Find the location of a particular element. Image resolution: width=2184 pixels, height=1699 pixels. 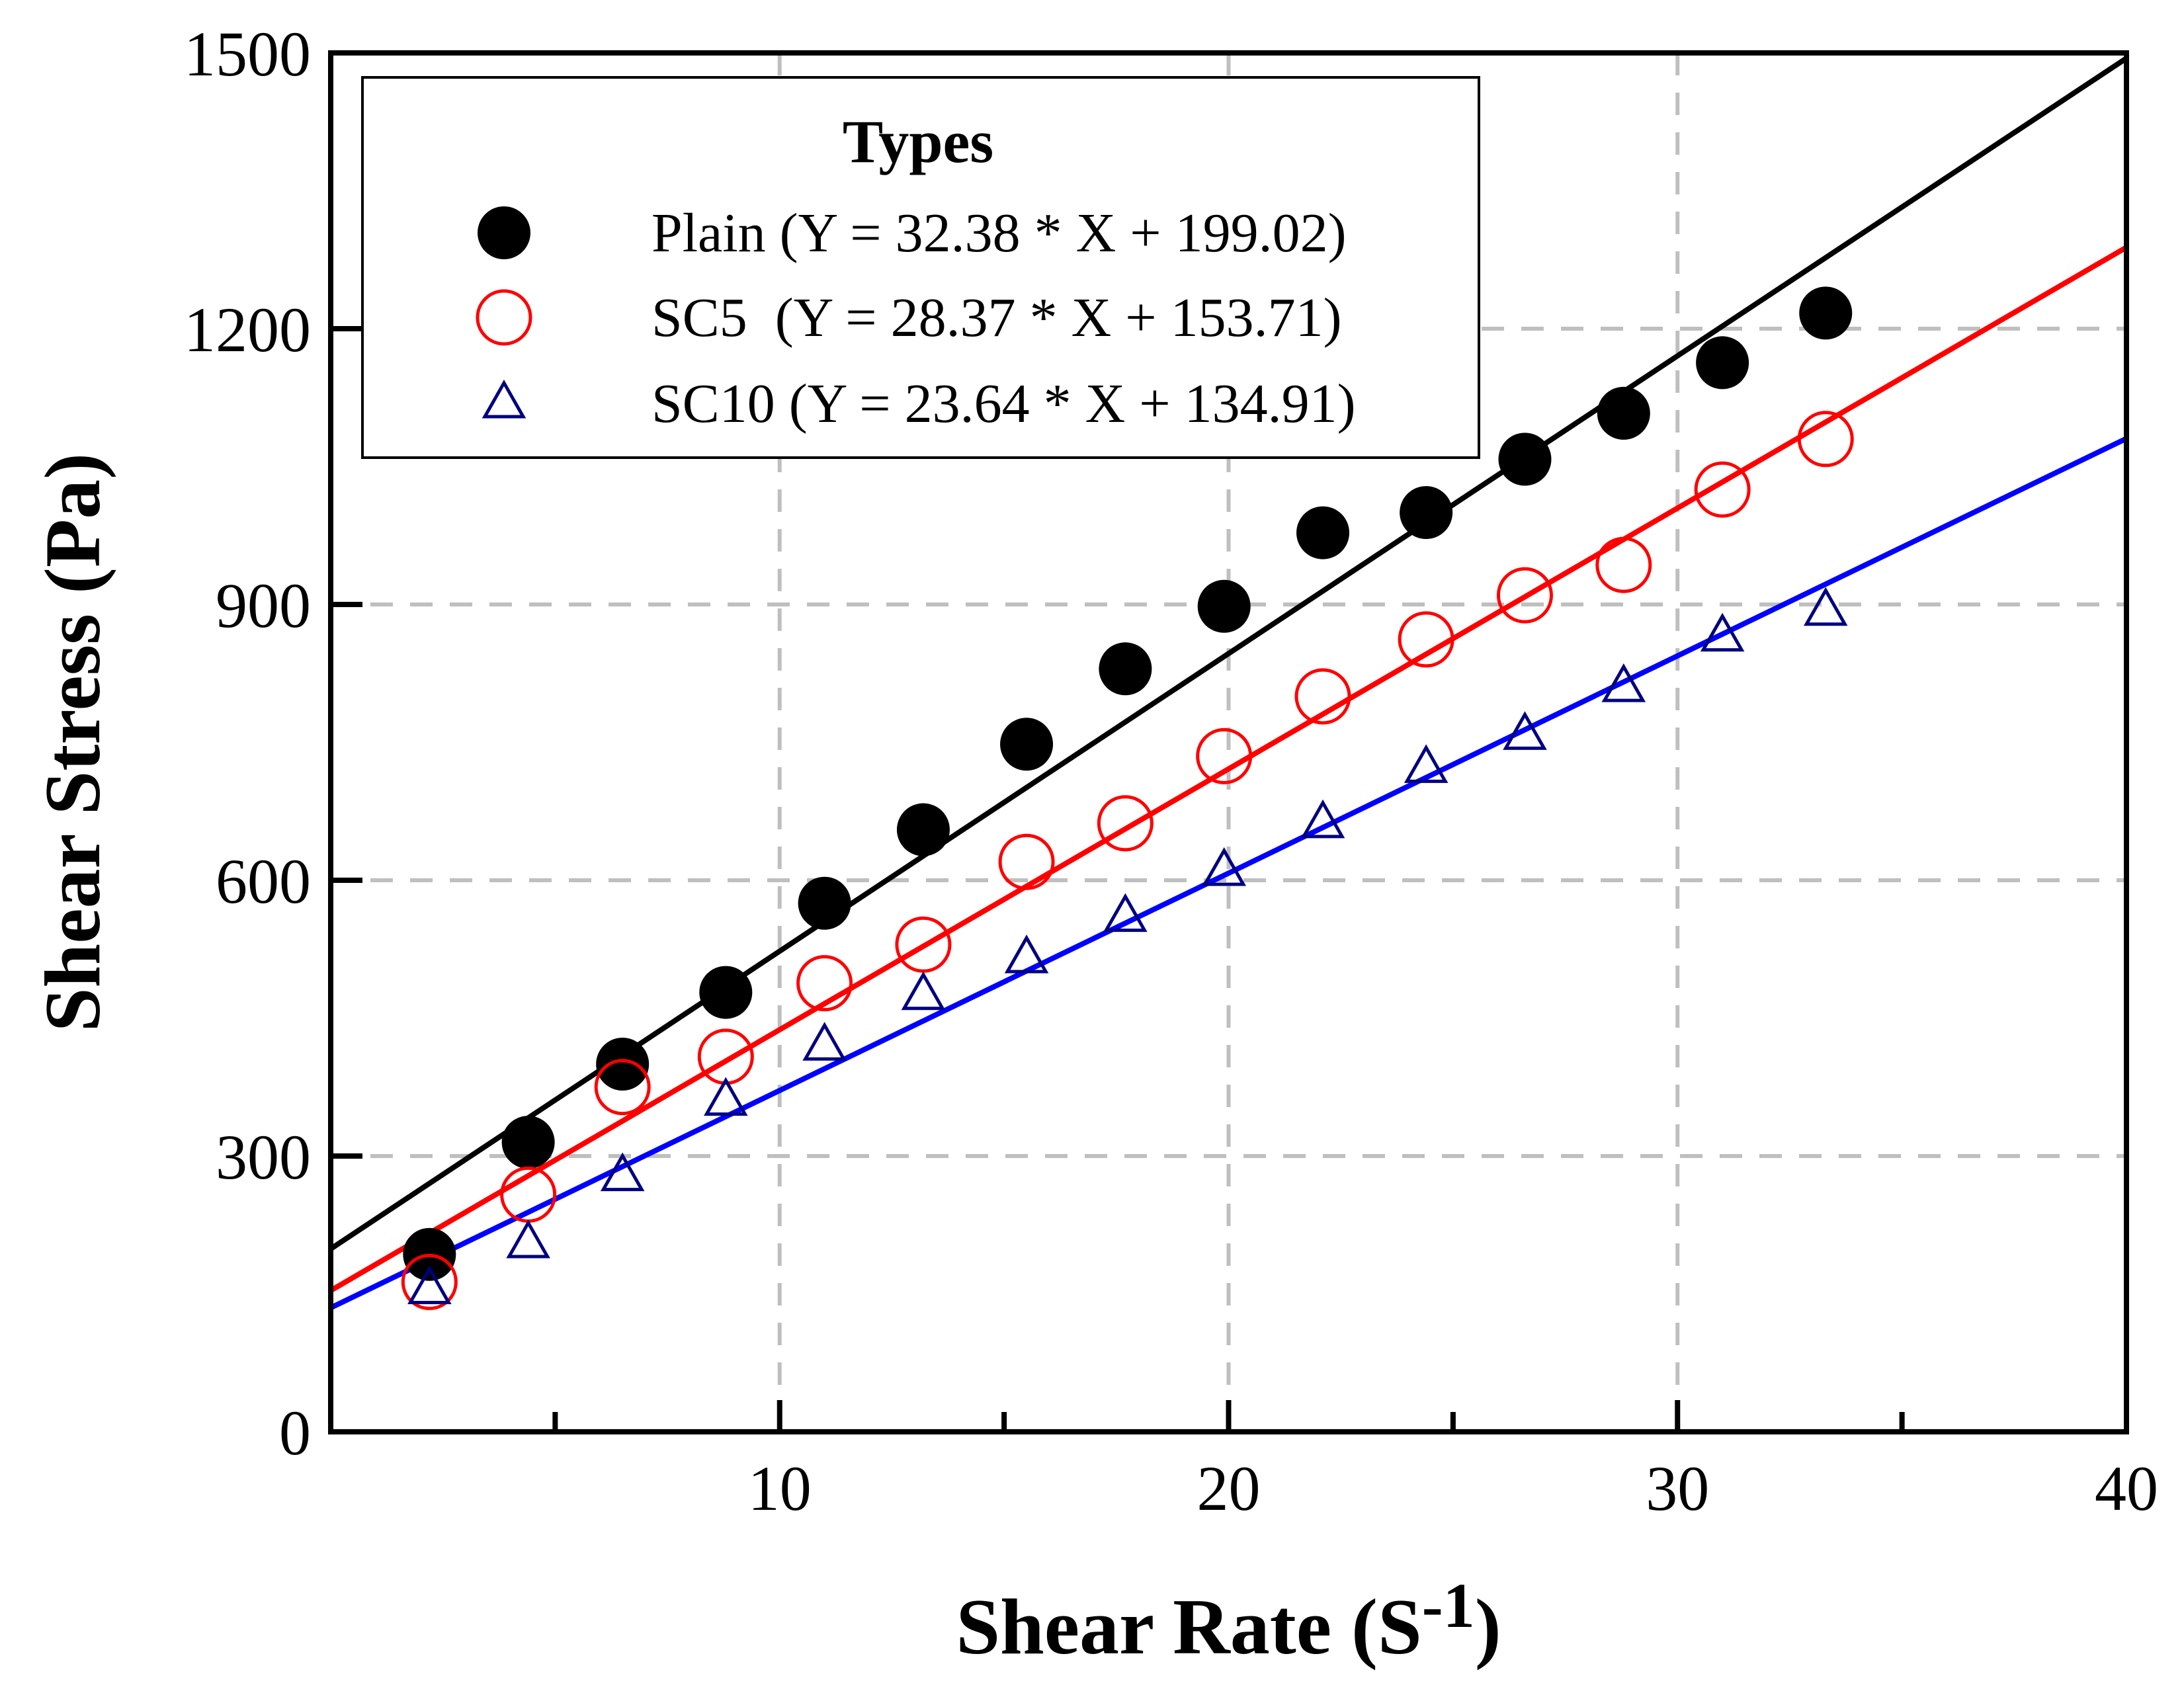

legend-marker-plain is located at coordinates (504, 232).